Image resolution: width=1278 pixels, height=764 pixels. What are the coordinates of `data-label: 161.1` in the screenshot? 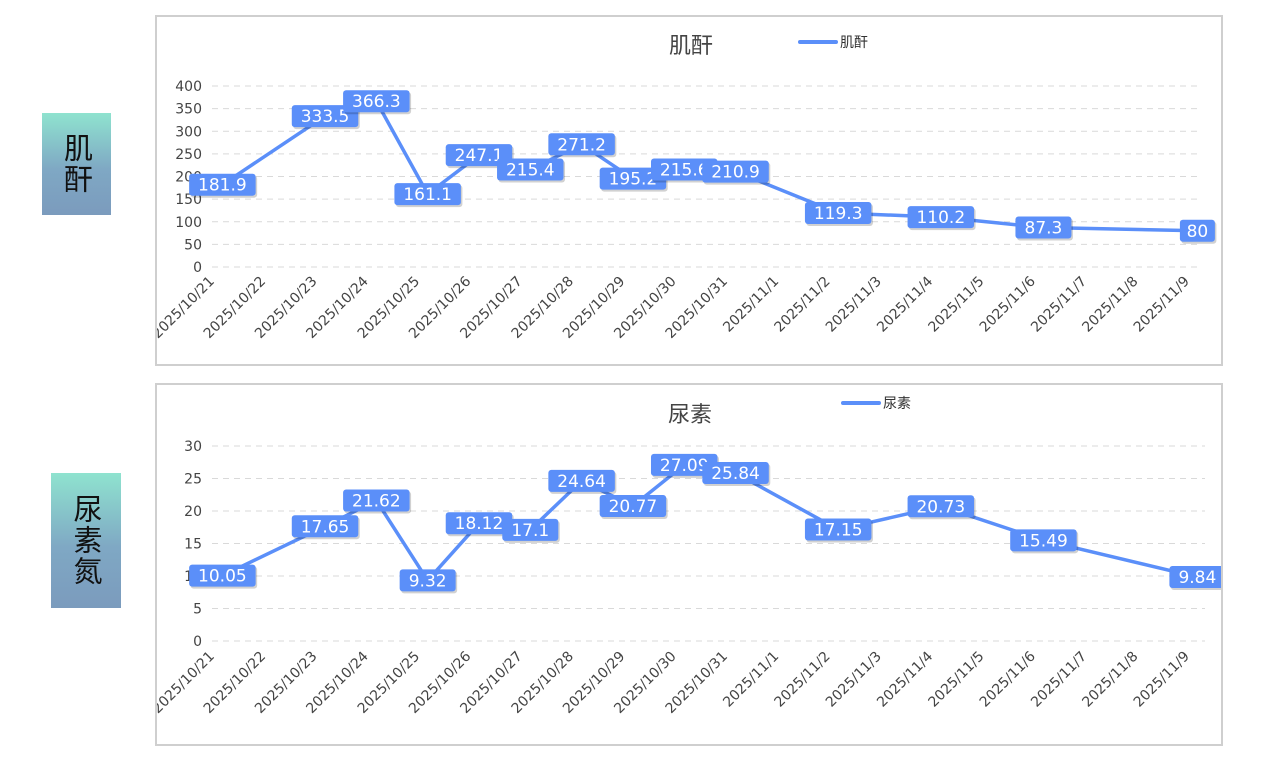 It's located at (427, 195).